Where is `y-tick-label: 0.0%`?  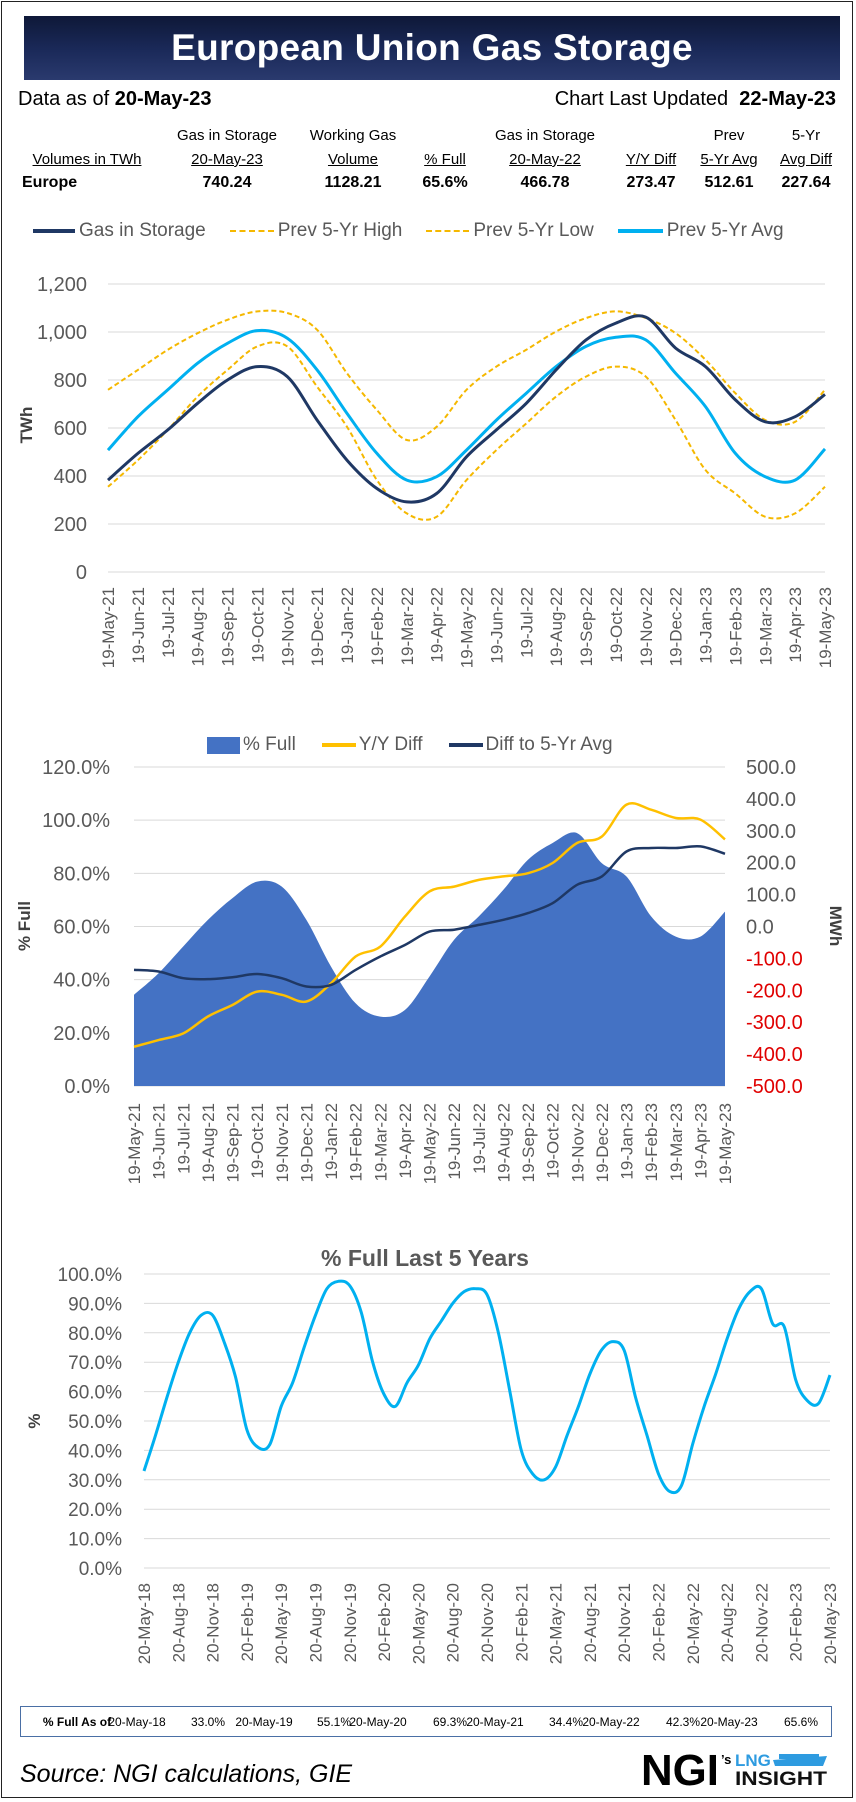 y-tick-label: 0.0% is located at coordinates (87, 1087).